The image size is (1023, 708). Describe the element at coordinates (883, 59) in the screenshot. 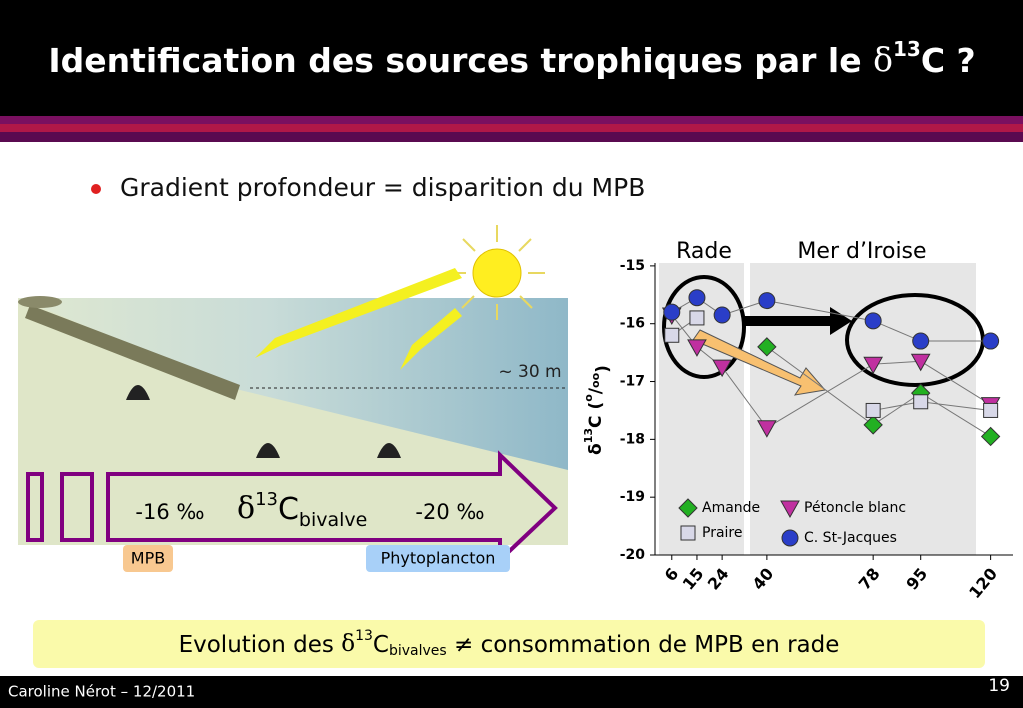

I see `title-delta: δ` at that location.